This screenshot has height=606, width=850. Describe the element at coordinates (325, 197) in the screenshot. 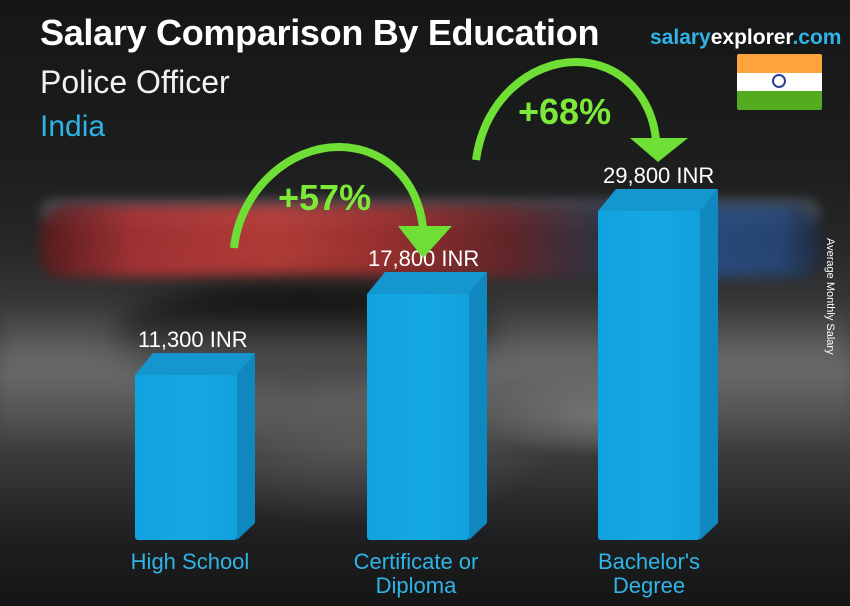

I see `change-label-57: +57%` at that location.